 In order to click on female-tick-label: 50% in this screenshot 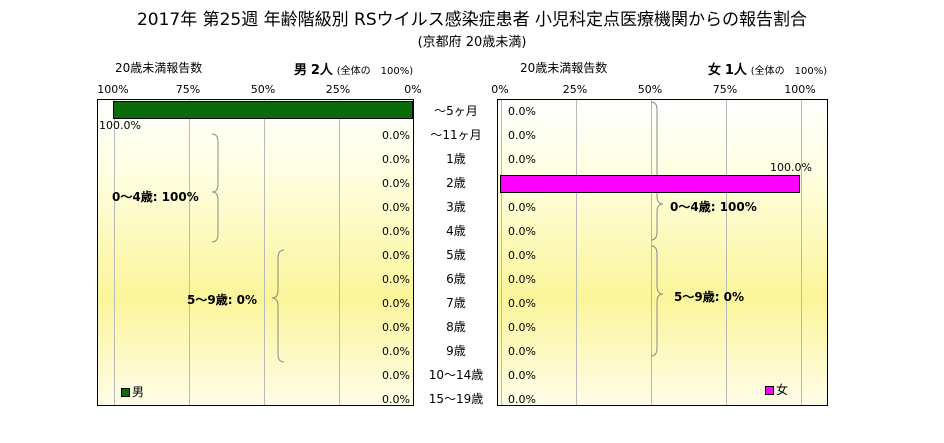, I will do `click(650, 89)`.